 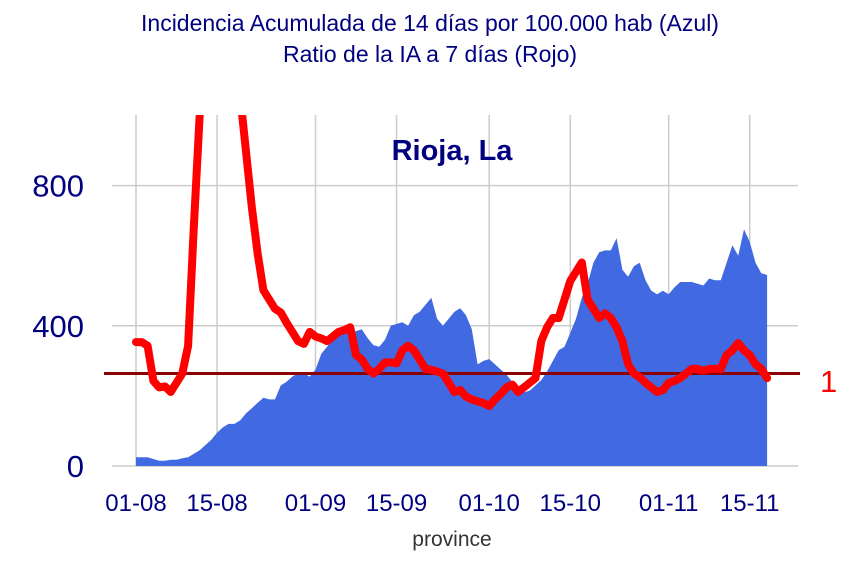 What do you see at coordinates (453, 151) in the screenshot?
I see `panel-label: Rioja, La` at bounding box center [453, 151].